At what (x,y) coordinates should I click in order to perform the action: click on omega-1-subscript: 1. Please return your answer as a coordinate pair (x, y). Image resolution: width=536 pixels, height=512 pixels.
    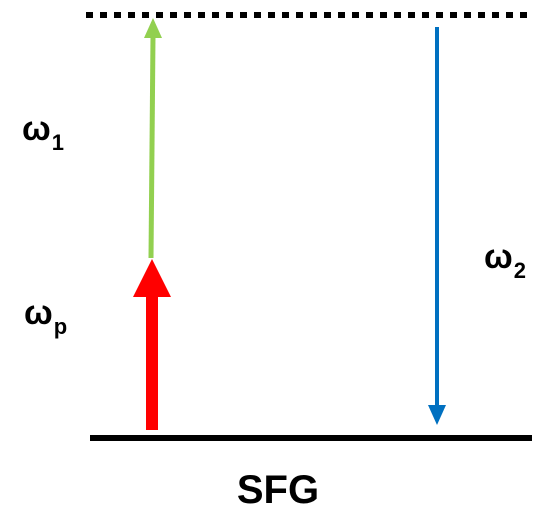
    Looking at the image, I should click on (57, 142).